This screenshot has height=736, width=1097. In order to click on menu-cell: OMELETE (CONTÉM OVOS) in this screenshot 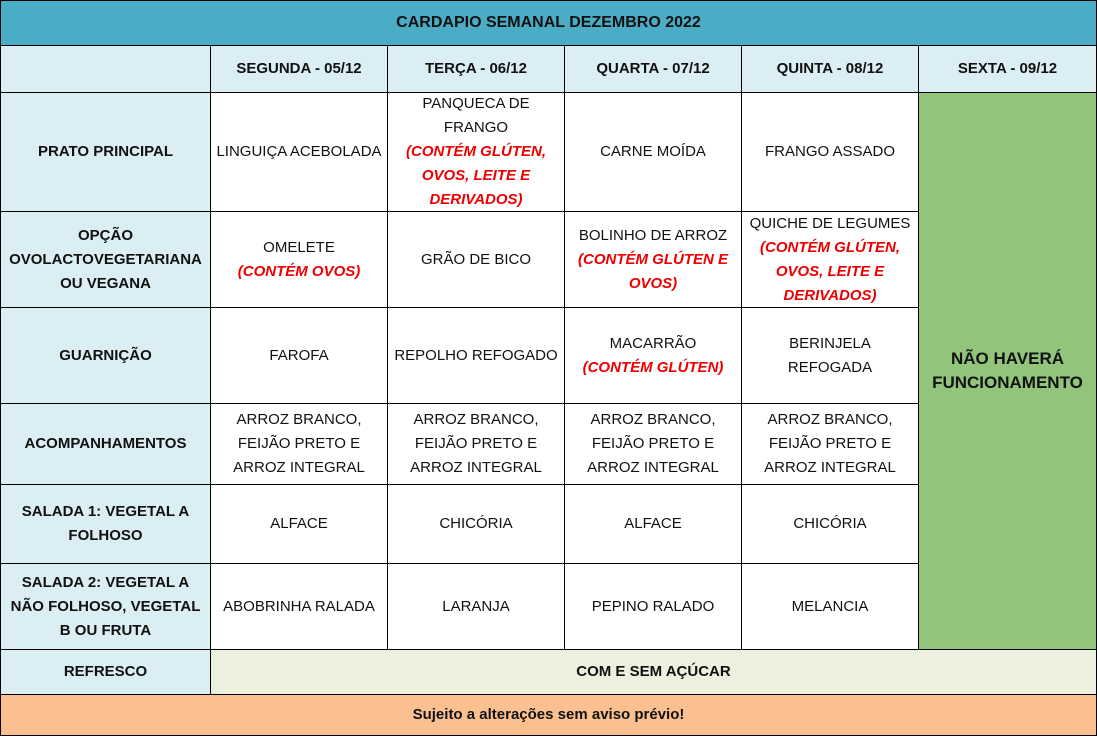, I will do `click(299, 260)`.